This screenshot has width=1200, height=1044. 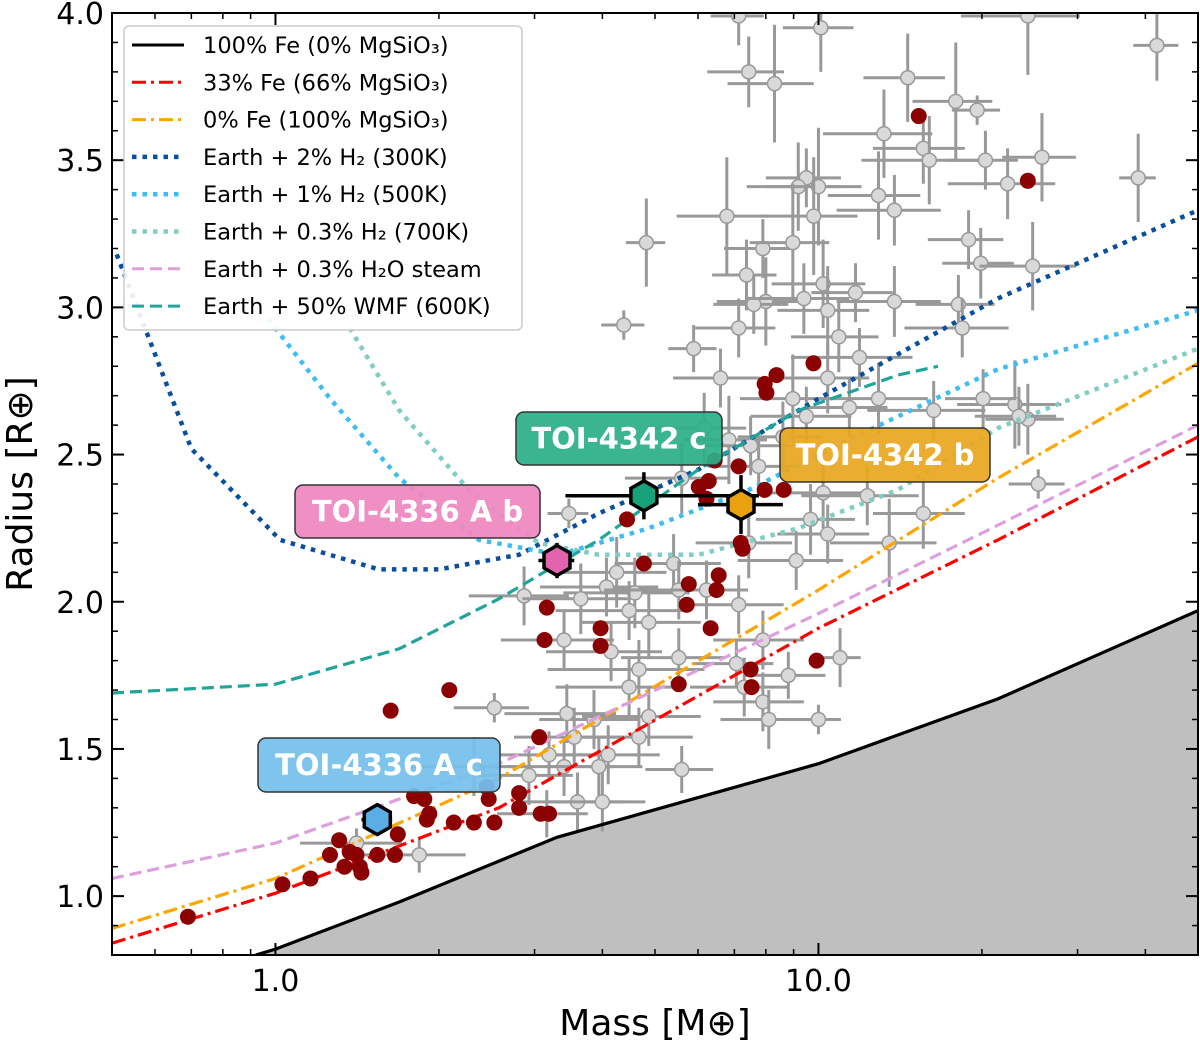 What do you see at coordinates (885, 455) in the screenshot?
I see `planet-label-text: TOI-4342 b` at bounding box center [885, 455].